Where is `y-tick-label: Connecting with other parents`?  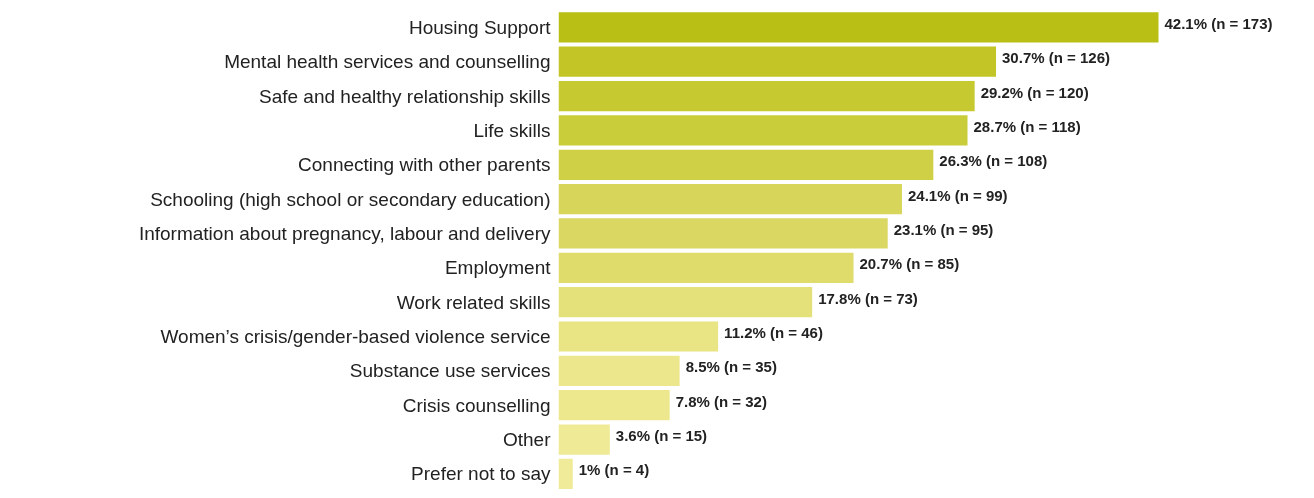 y-tick-label: Connecting with other parents is located at coordinates (424, 165).